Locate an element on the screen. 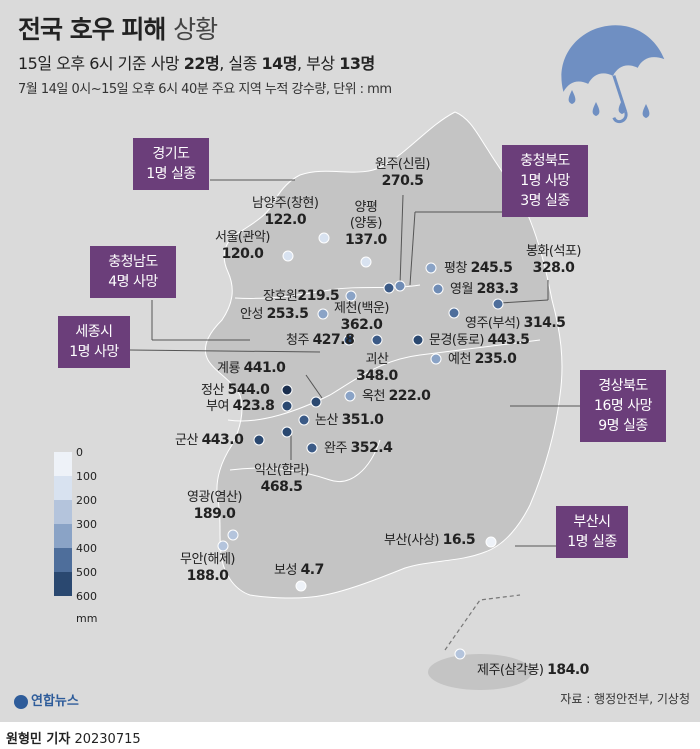 This screenshot has width=700, height=749. station-dot-anseong is located at coordinates (323, 314).